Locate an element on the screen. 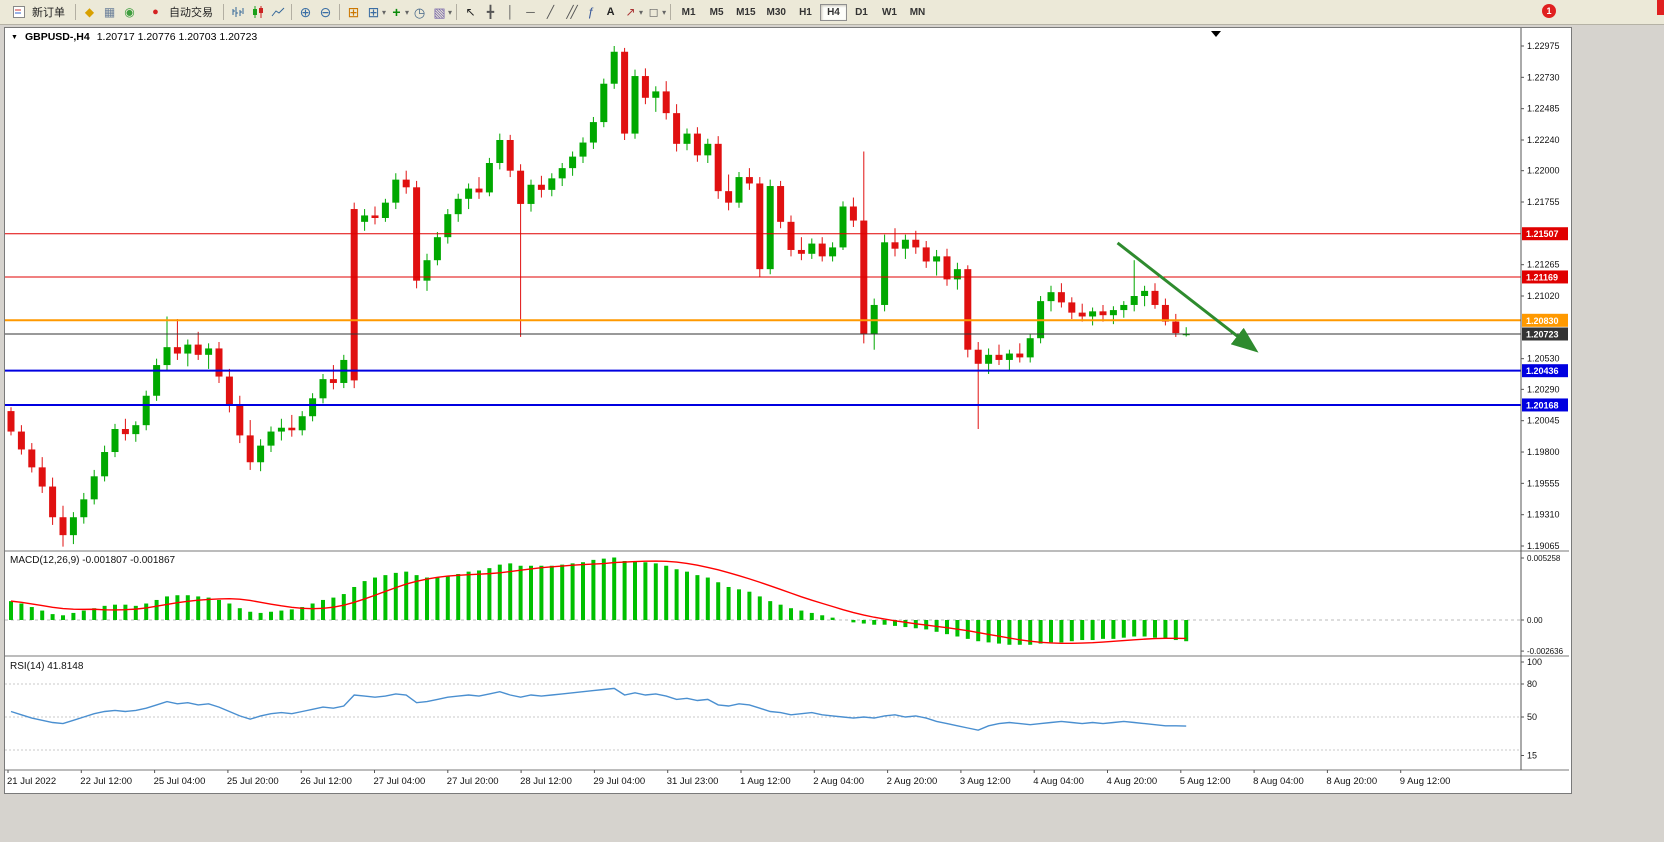  timeframe-h4: H4 is located at coordinates (833, 12).